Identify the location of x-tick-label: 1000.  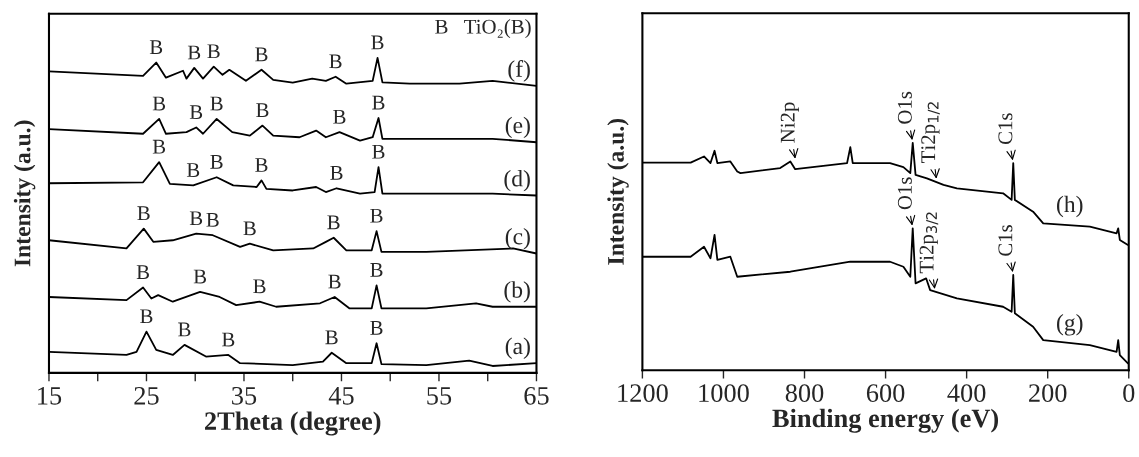
(724, 393).